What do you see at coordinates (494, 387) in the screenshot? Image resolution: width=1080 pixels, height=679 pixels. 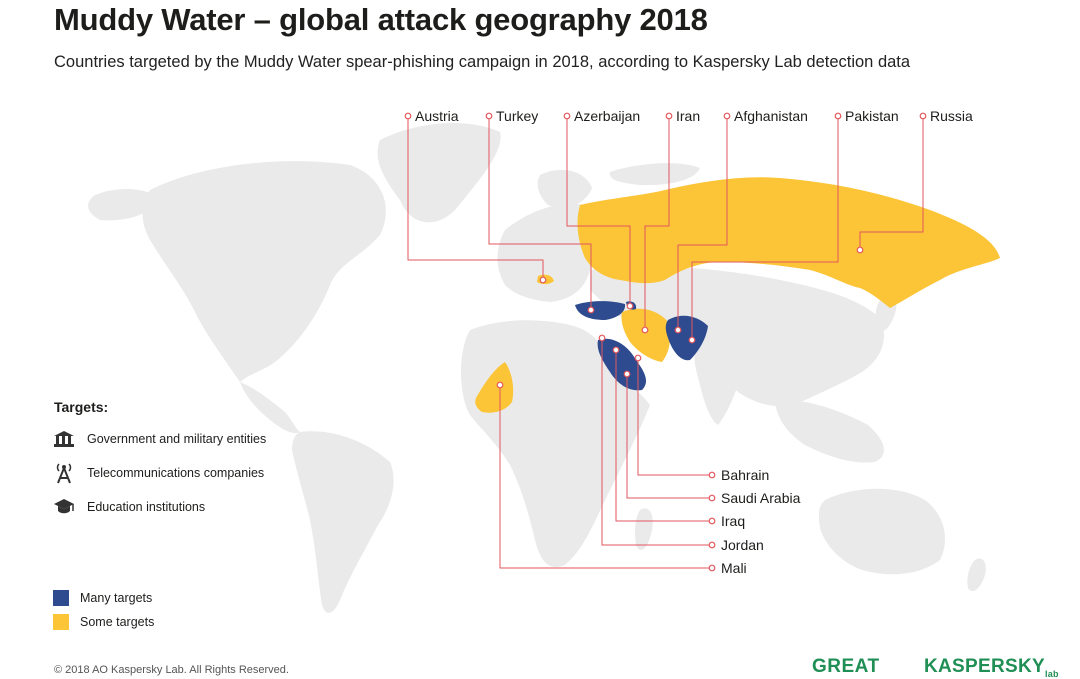 I see `mali-region` at bounding box center [494, 387].